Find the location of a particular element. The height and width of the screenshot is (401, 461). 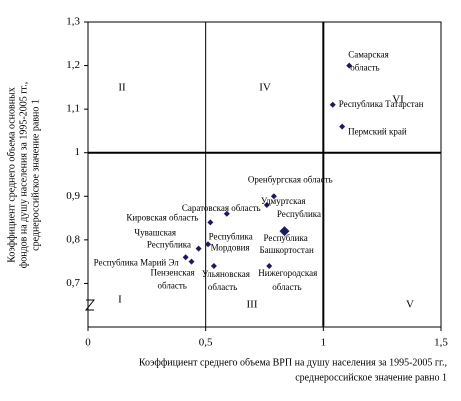

region-label: I is located at coordinates (120, 300).